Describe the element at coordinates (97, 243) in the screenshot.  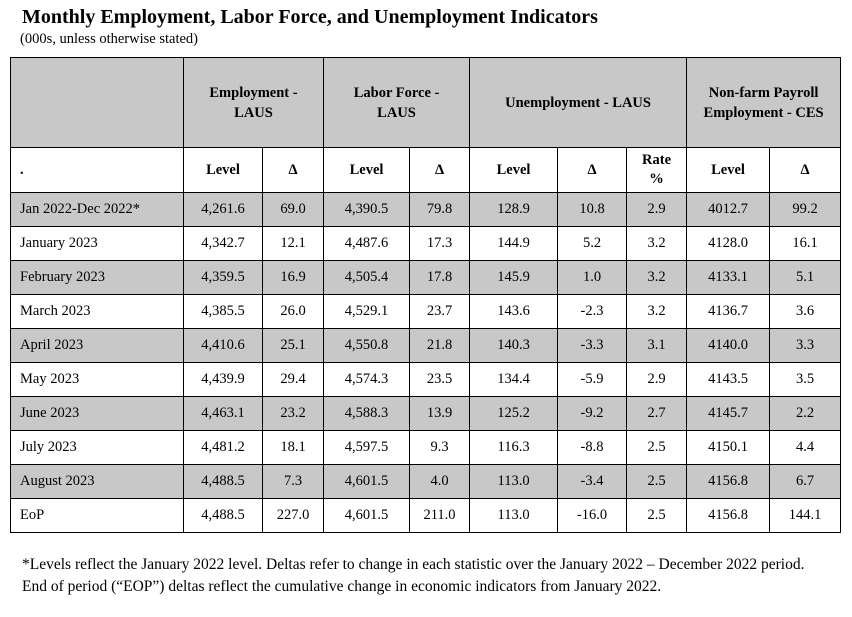
I see `period-cell: January 2023` at that location.